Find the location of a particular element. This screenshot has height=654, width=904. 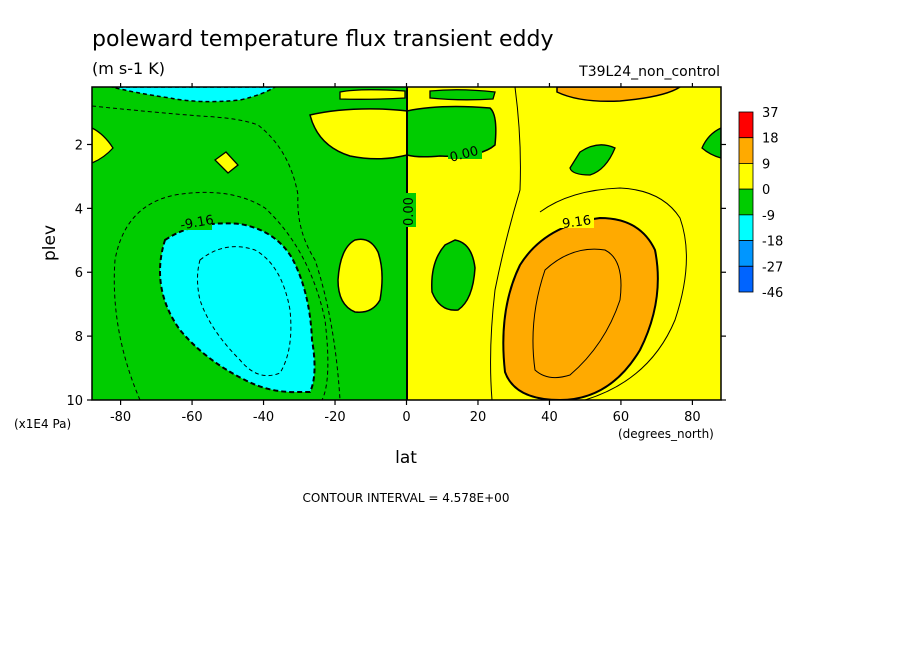

colorbar-label: -46 is located at coordinates (772, 293).